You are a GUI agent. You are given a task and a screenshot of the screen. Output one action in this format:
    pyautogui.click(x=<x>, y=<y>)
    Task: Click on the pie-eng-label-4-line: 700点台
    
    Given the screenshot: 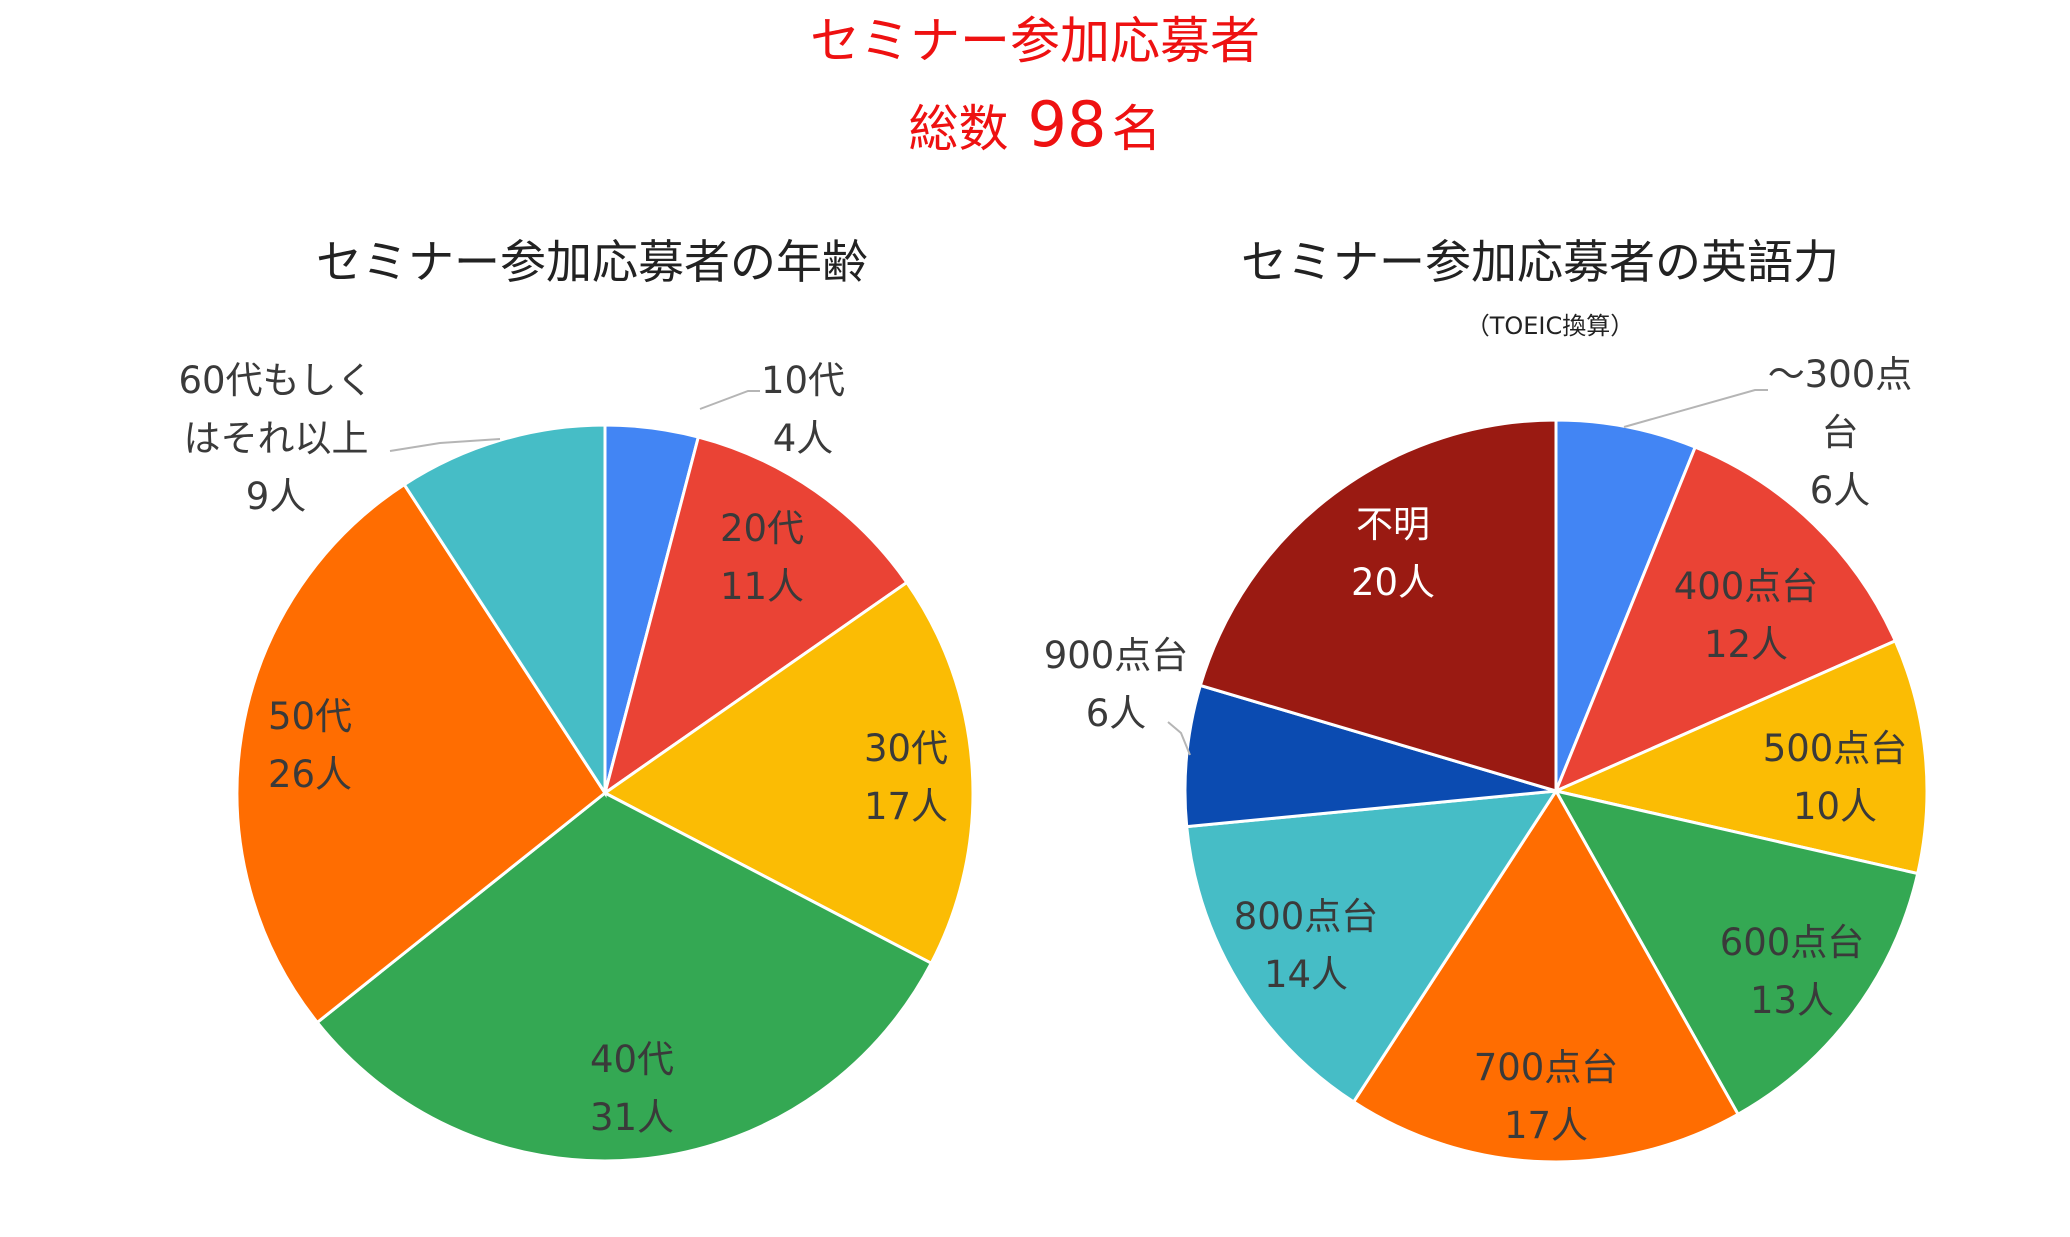 What is the action you would take?
    pyautogui.click(x=1546, y=1067)
    